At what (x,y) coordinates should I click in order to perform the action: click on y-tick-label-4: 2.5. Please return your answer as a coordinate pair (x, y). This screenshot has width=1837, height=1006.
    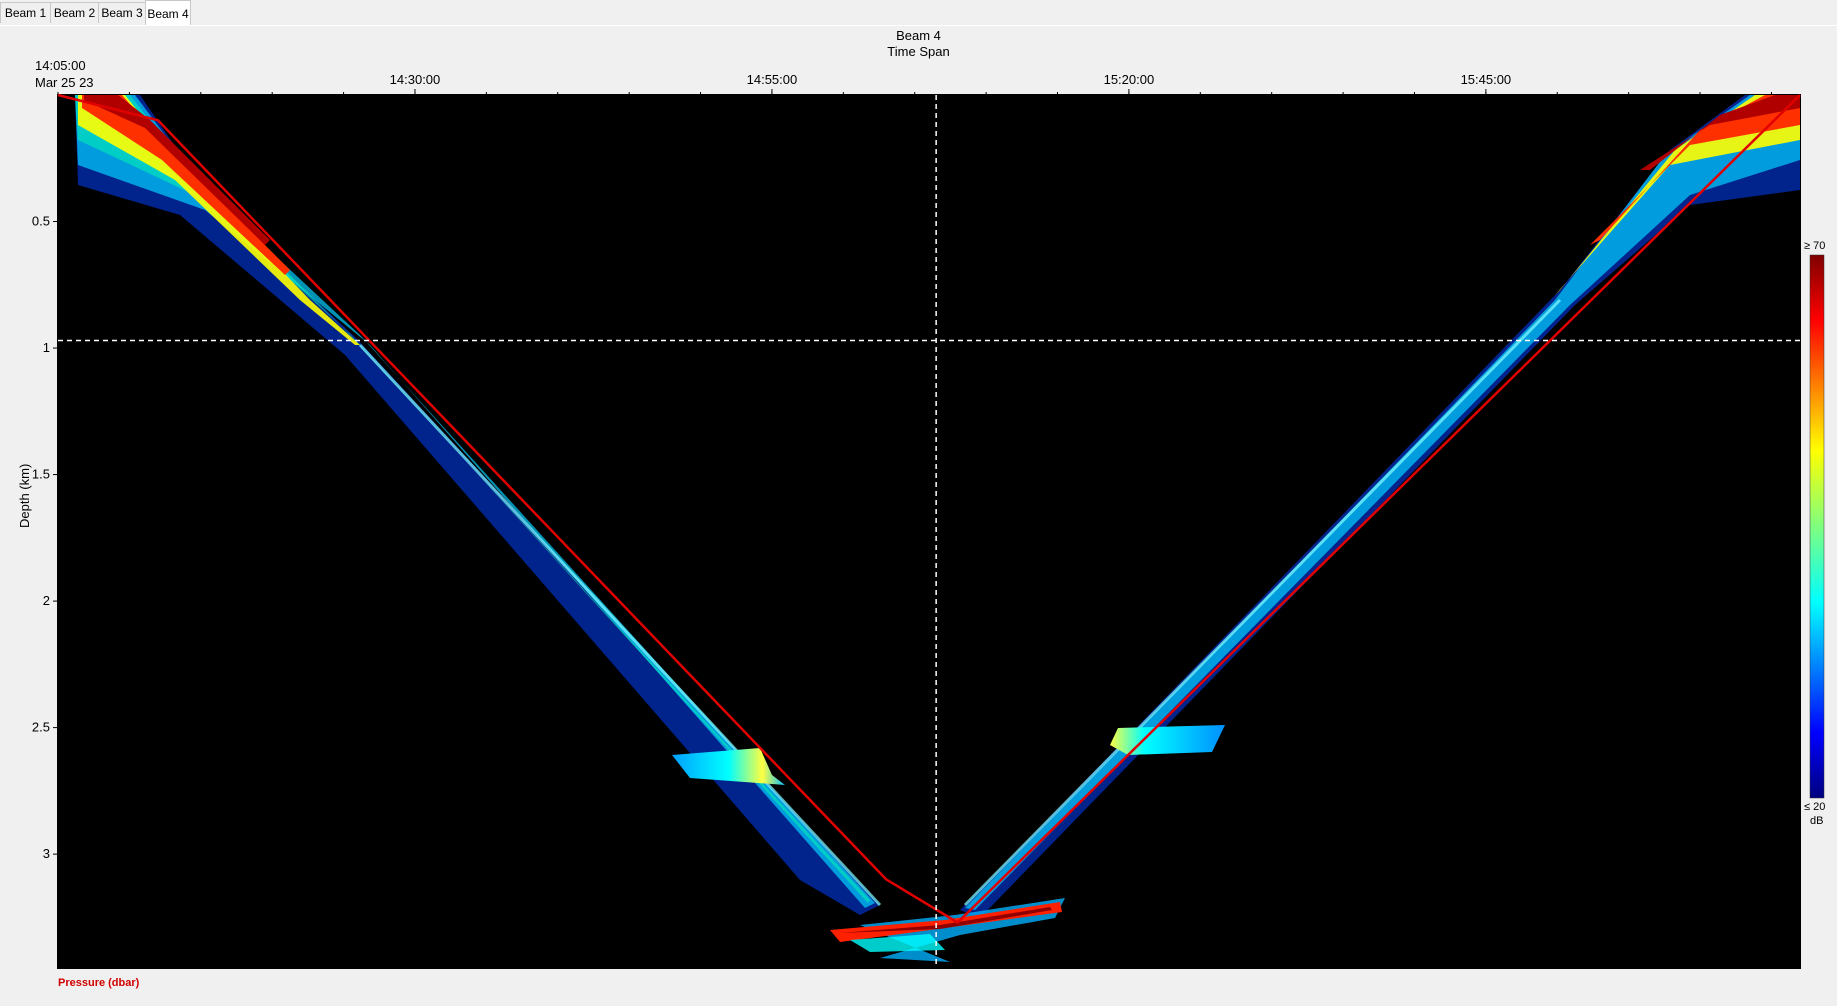
    Looking at the image, I should click on (41, 727).